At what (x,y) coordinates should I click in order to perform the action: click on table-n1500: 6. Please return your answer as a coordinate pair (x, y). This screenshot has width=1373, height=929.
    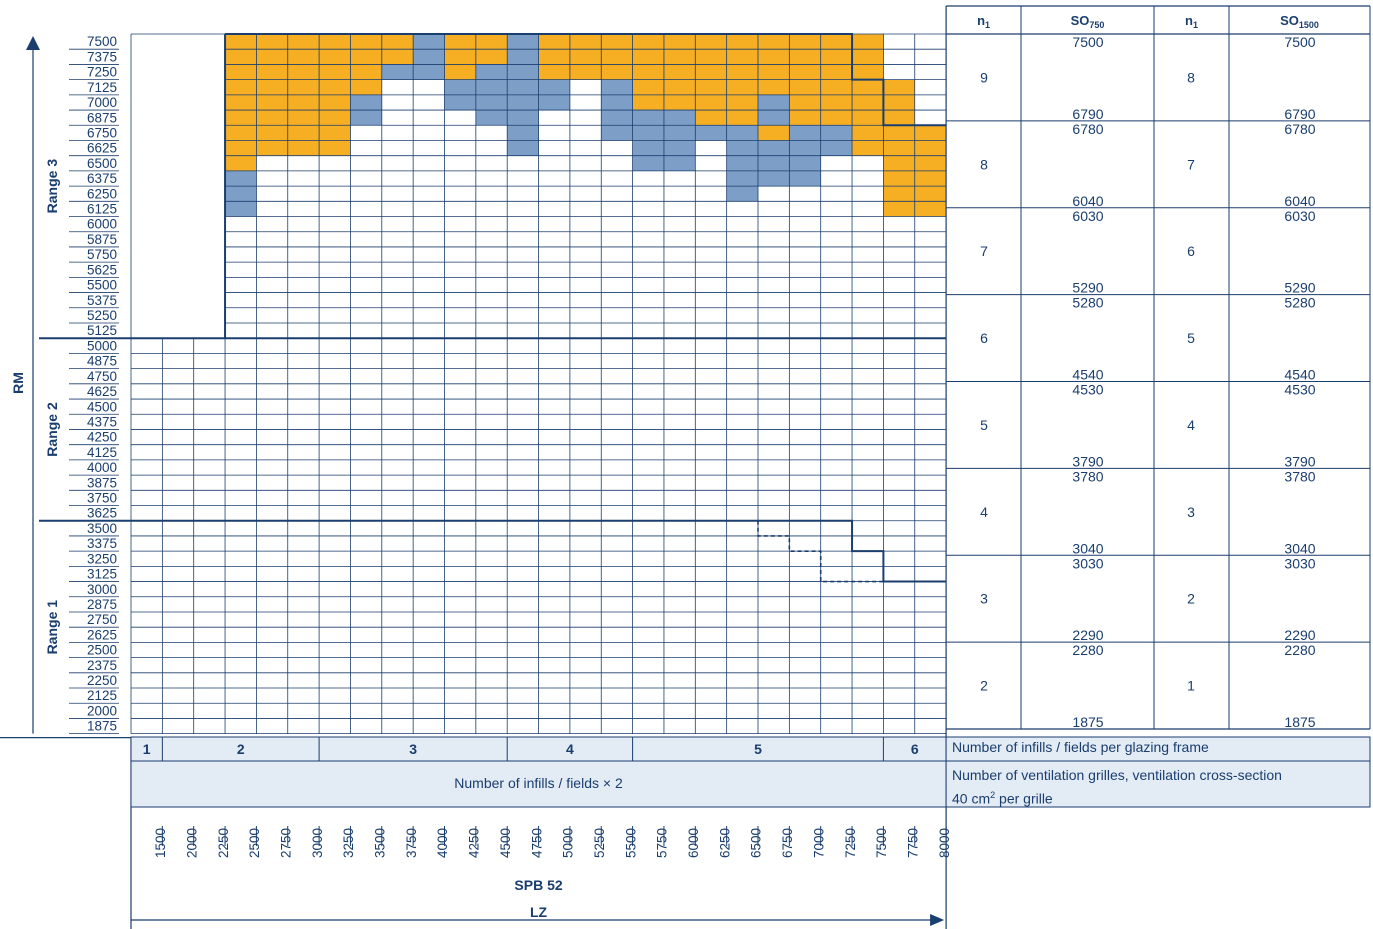
    Looking at the image, I should click on (1191, 251).